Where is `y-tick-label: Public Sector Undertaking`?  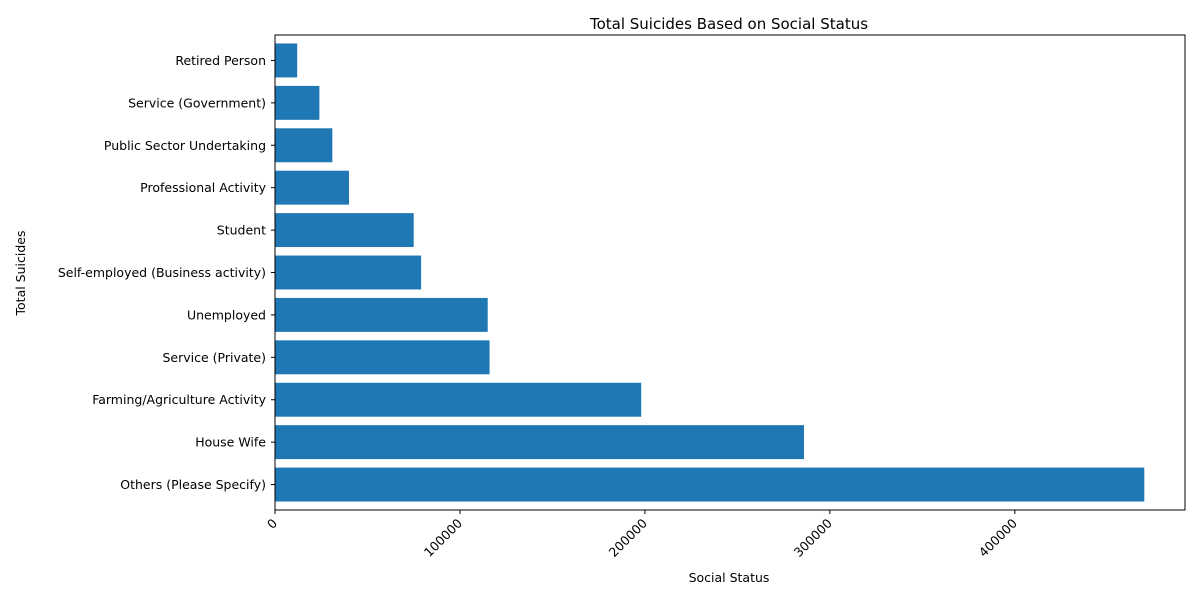
y-tick-label: Public Sector Undertaking is located at coordinates (185, 145).